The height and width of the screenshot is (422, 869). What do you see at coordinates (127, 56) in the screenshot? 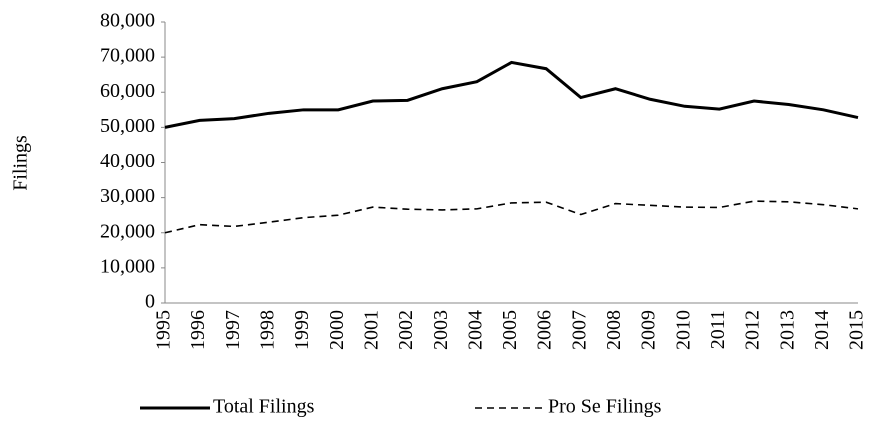
I see `y-tick-label: 70,000` at bounding box center [127, 56].